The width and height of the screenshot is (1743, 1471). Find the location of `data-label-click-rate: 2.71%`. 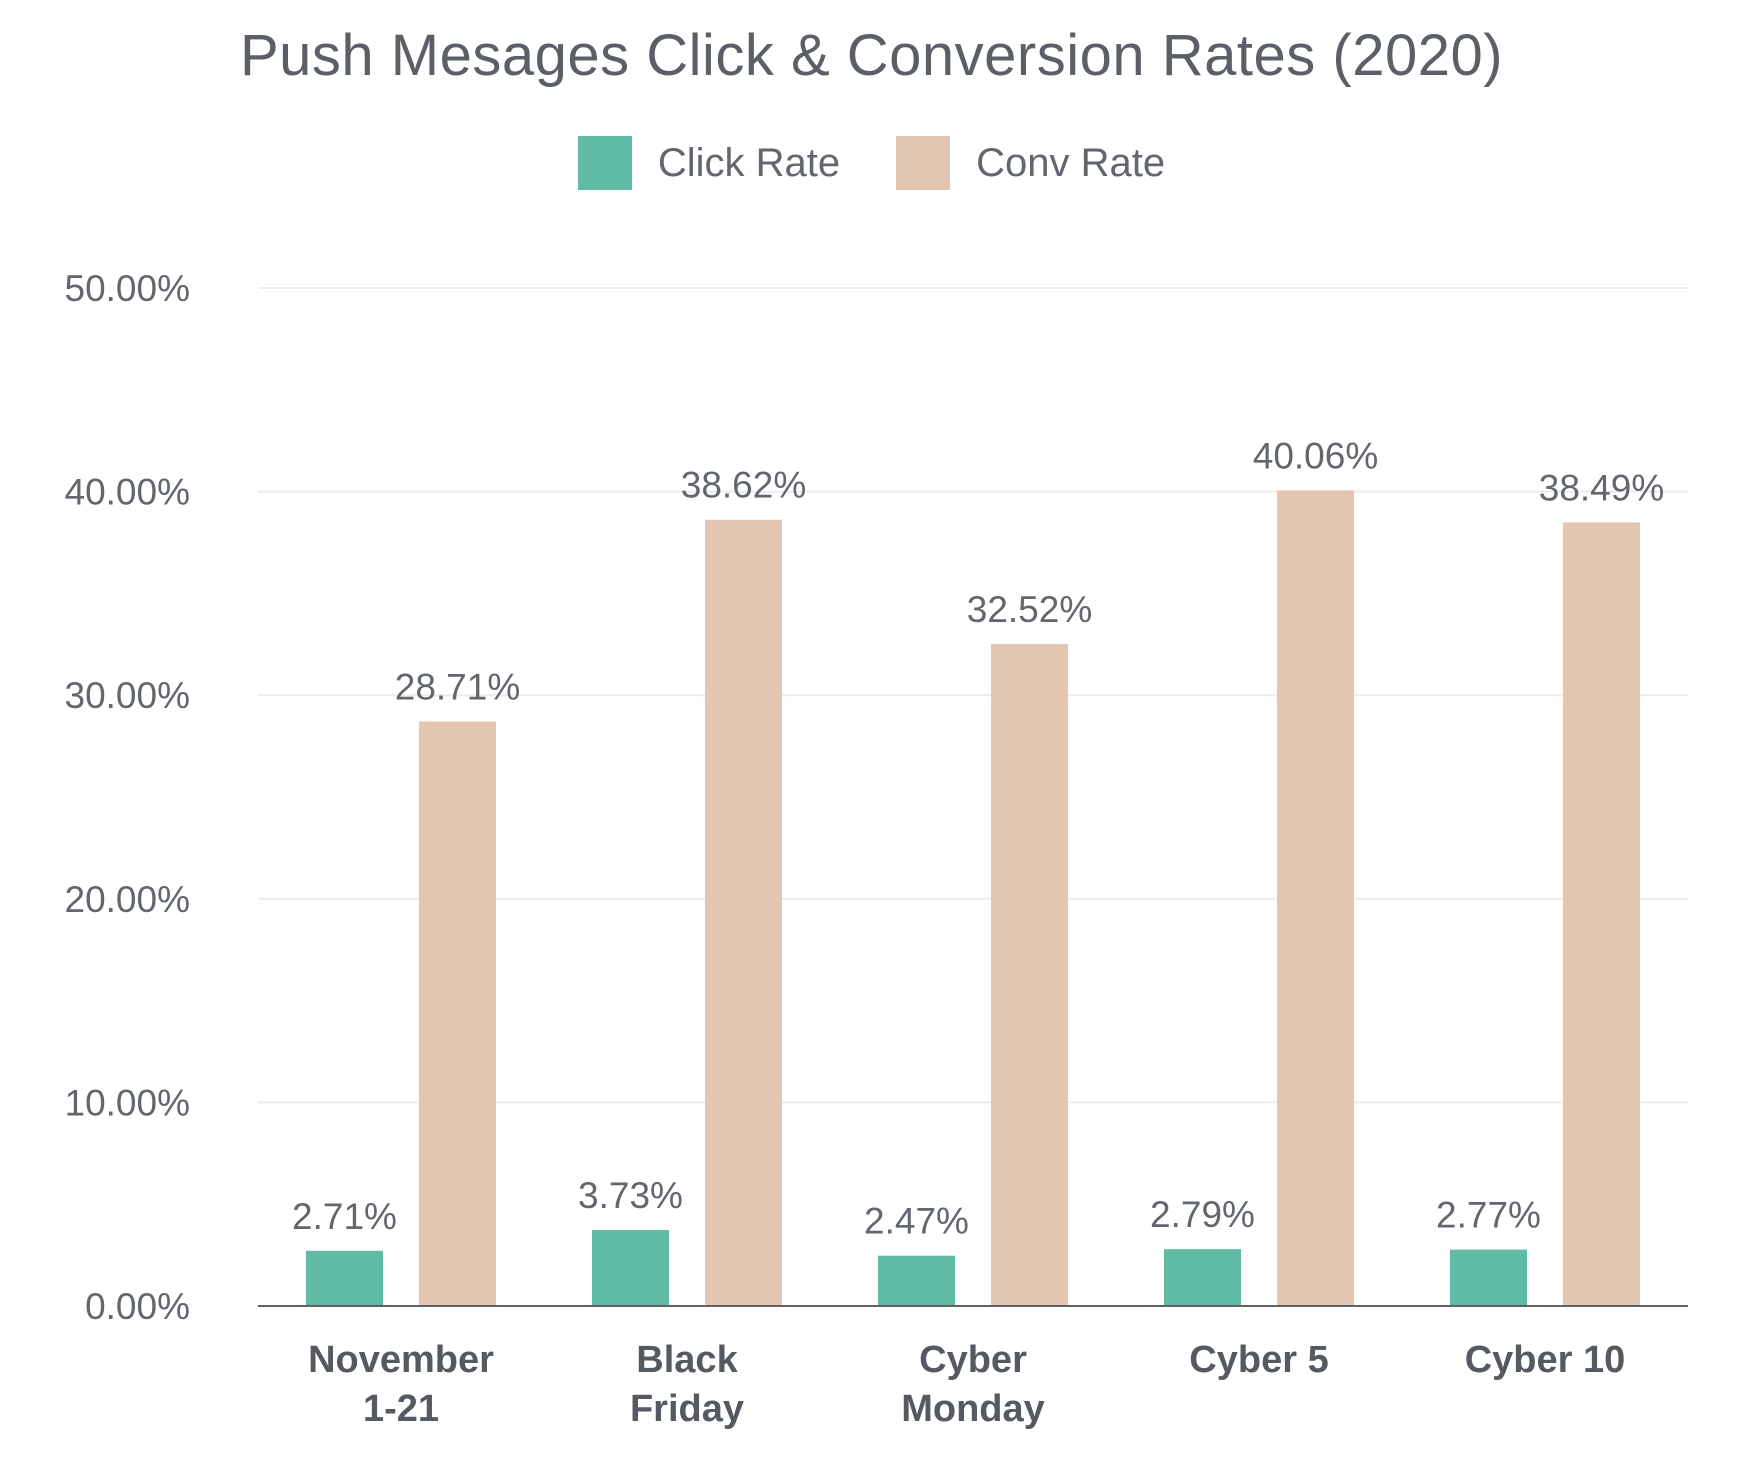

data-label-click-rate: 2.71% is located at coordinates (344, 1216).